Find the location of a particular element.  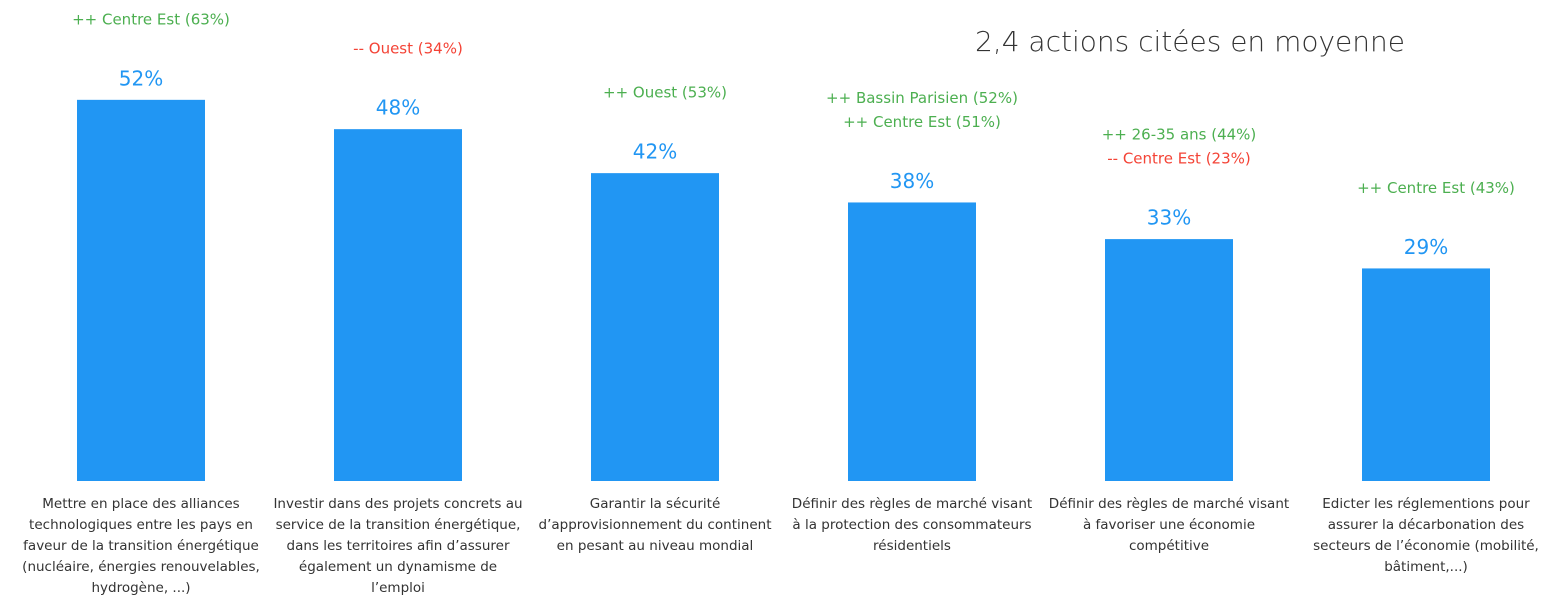

annotation: -- Centre Est (23%) is located at coordinates (1179, 159).